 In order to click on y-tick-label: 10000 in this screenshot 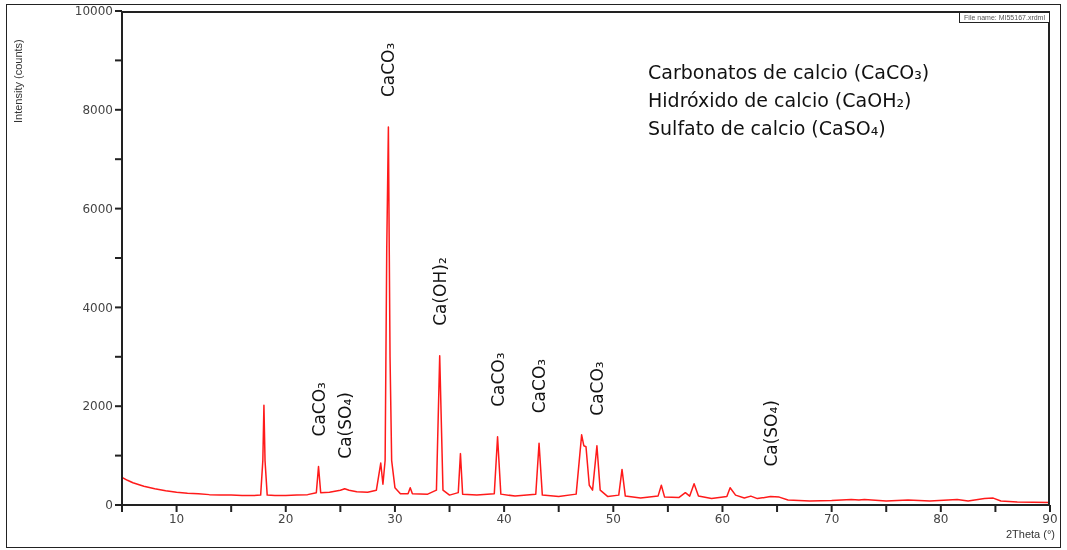, I will do `click(93, 11)`.